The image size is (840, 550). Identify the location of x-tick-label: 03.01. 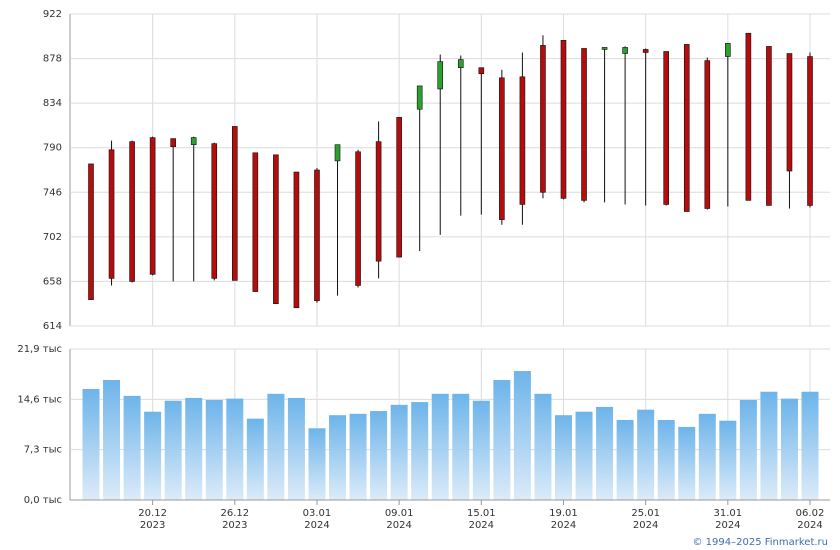
(317, 513).